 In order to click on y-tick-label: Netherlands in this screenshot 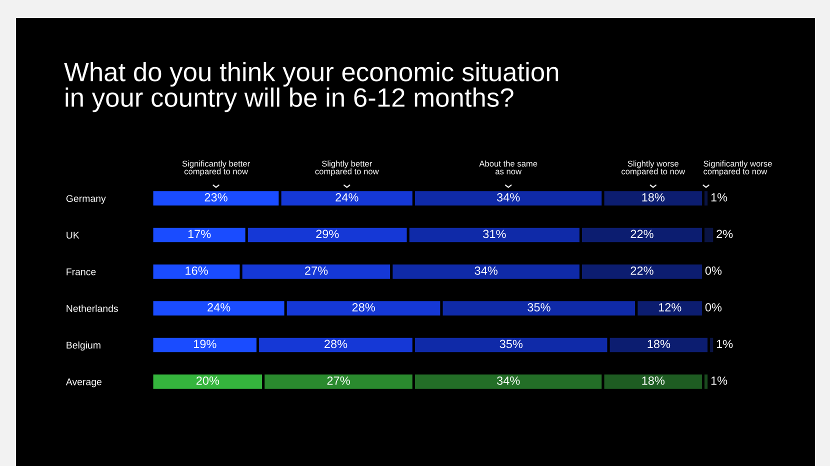, I will do `click(92, 308)`.